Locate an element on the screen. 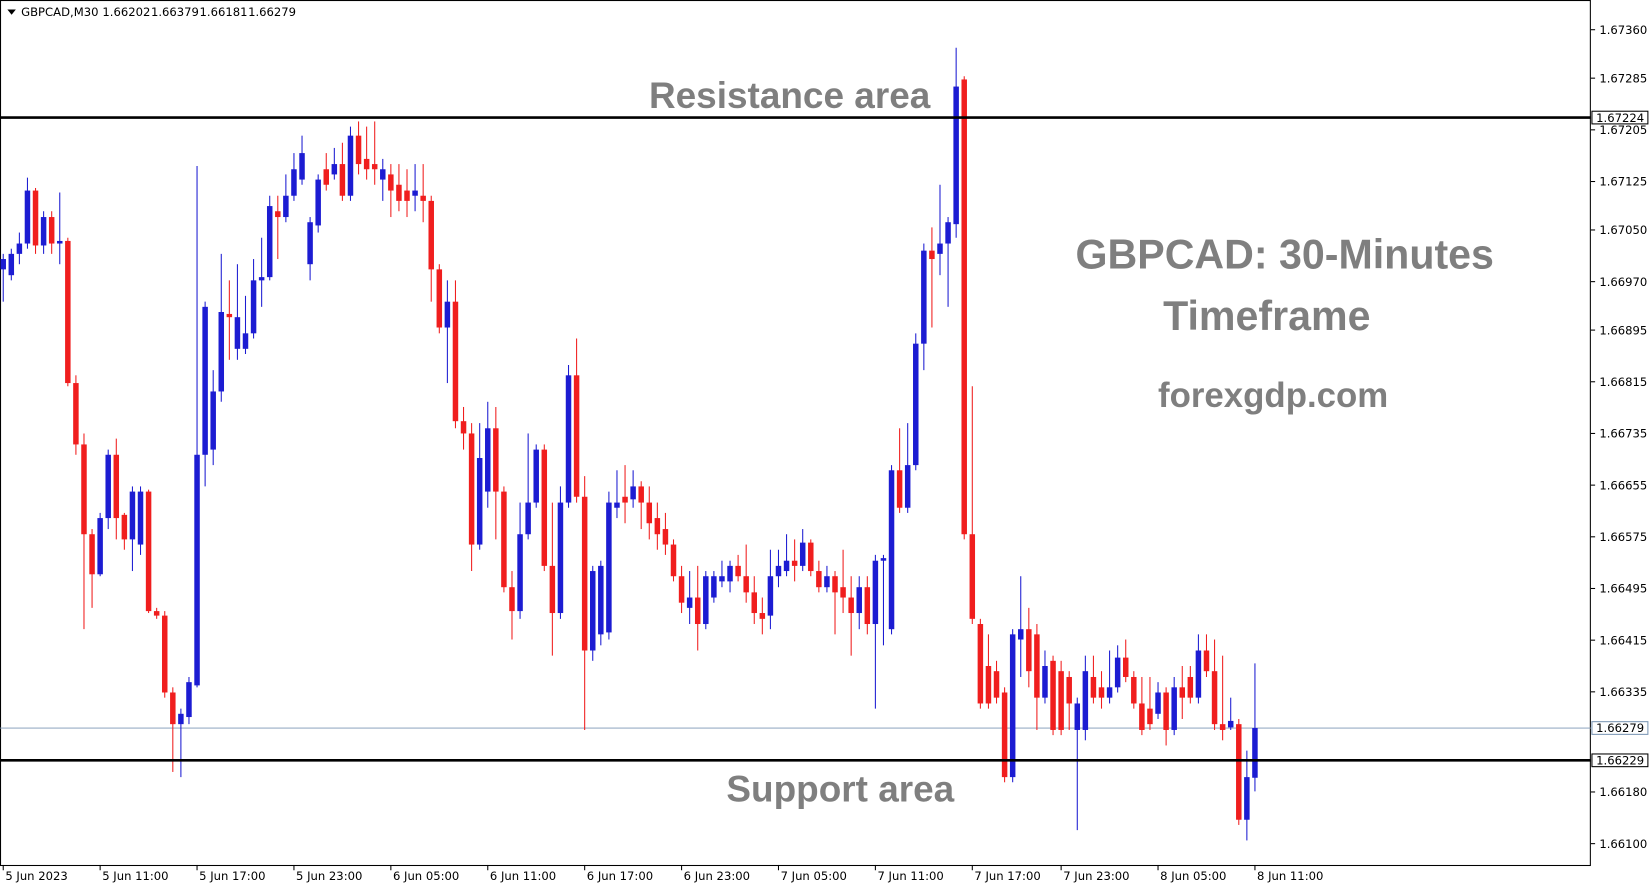 The image size is (1650, 884). y-tick-label: 1.66815 is located at coordinates (1623, 382).